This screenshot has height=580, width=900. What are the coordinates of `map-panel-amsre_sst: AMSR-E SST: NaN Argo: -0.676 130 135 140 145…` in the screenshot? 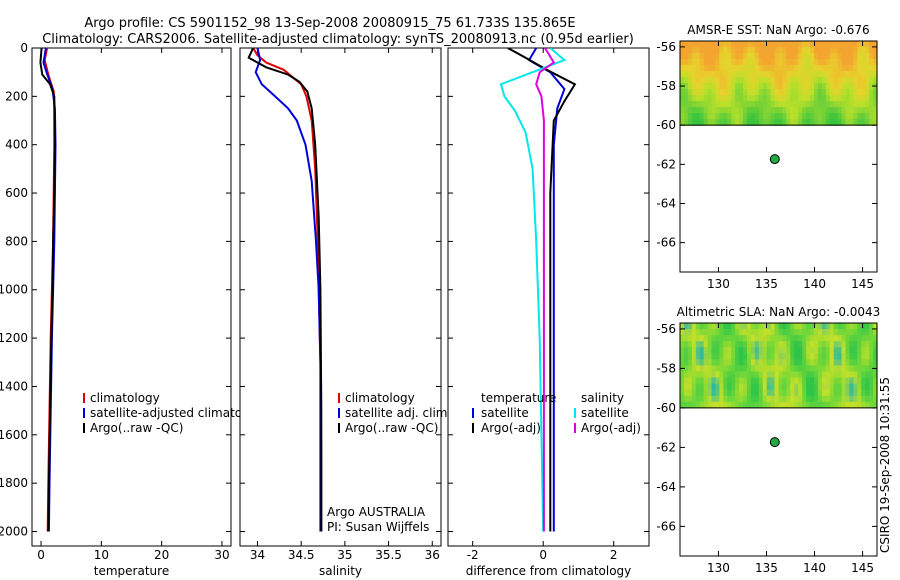 It's located at (767, 157).